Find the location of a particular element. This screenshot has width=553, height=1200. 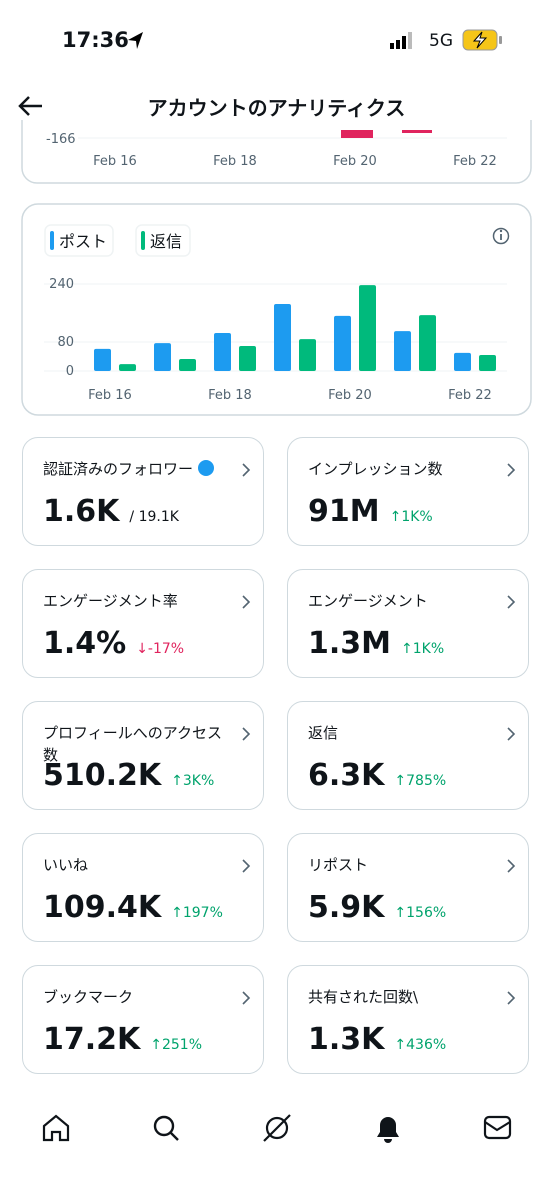

metric-card: 共有された回数\ 1.3K ↑436% is located at coordinates (408, 1019).